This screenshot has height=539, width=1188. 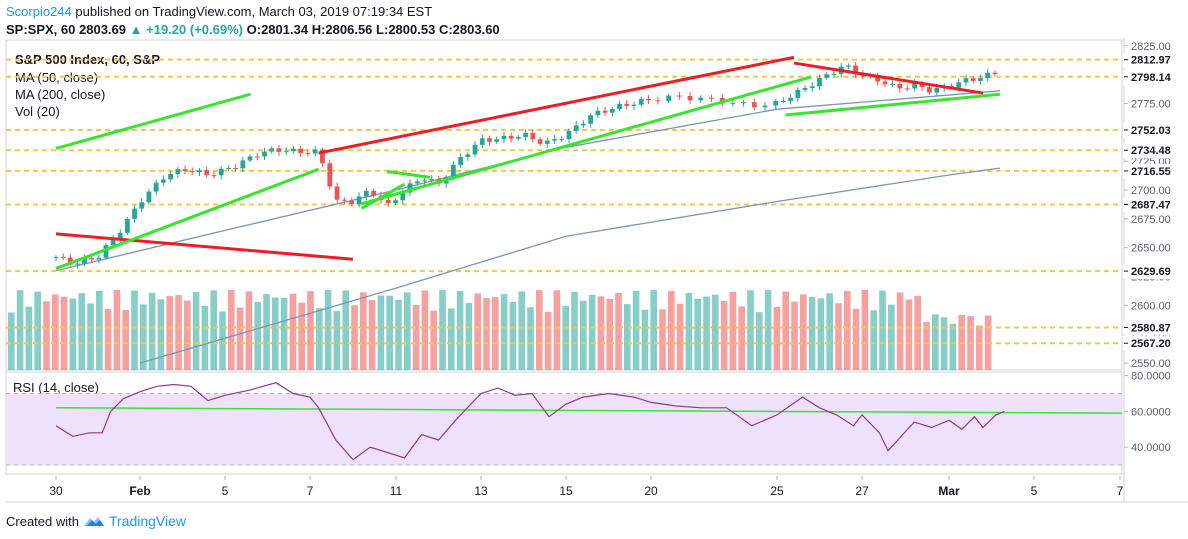 I want to click on tradingview-logo-icon, so click(x=93, y=521).